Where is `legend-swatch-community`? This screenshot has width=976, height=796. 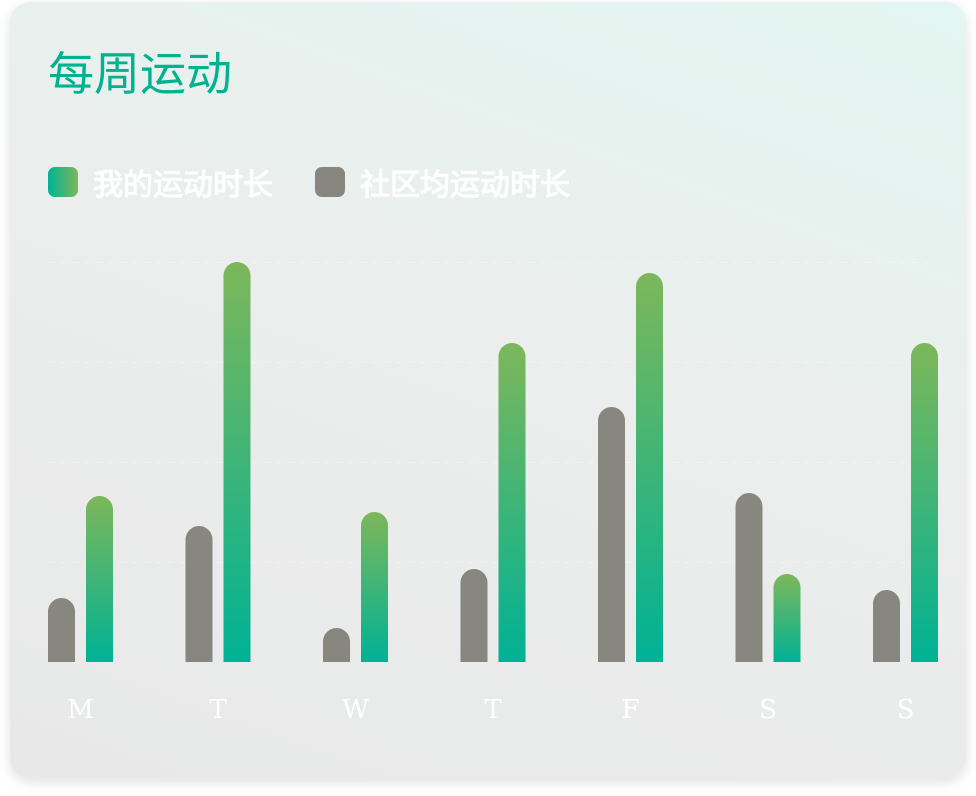
legend-swatch-community is located at coordinates (330, 182).